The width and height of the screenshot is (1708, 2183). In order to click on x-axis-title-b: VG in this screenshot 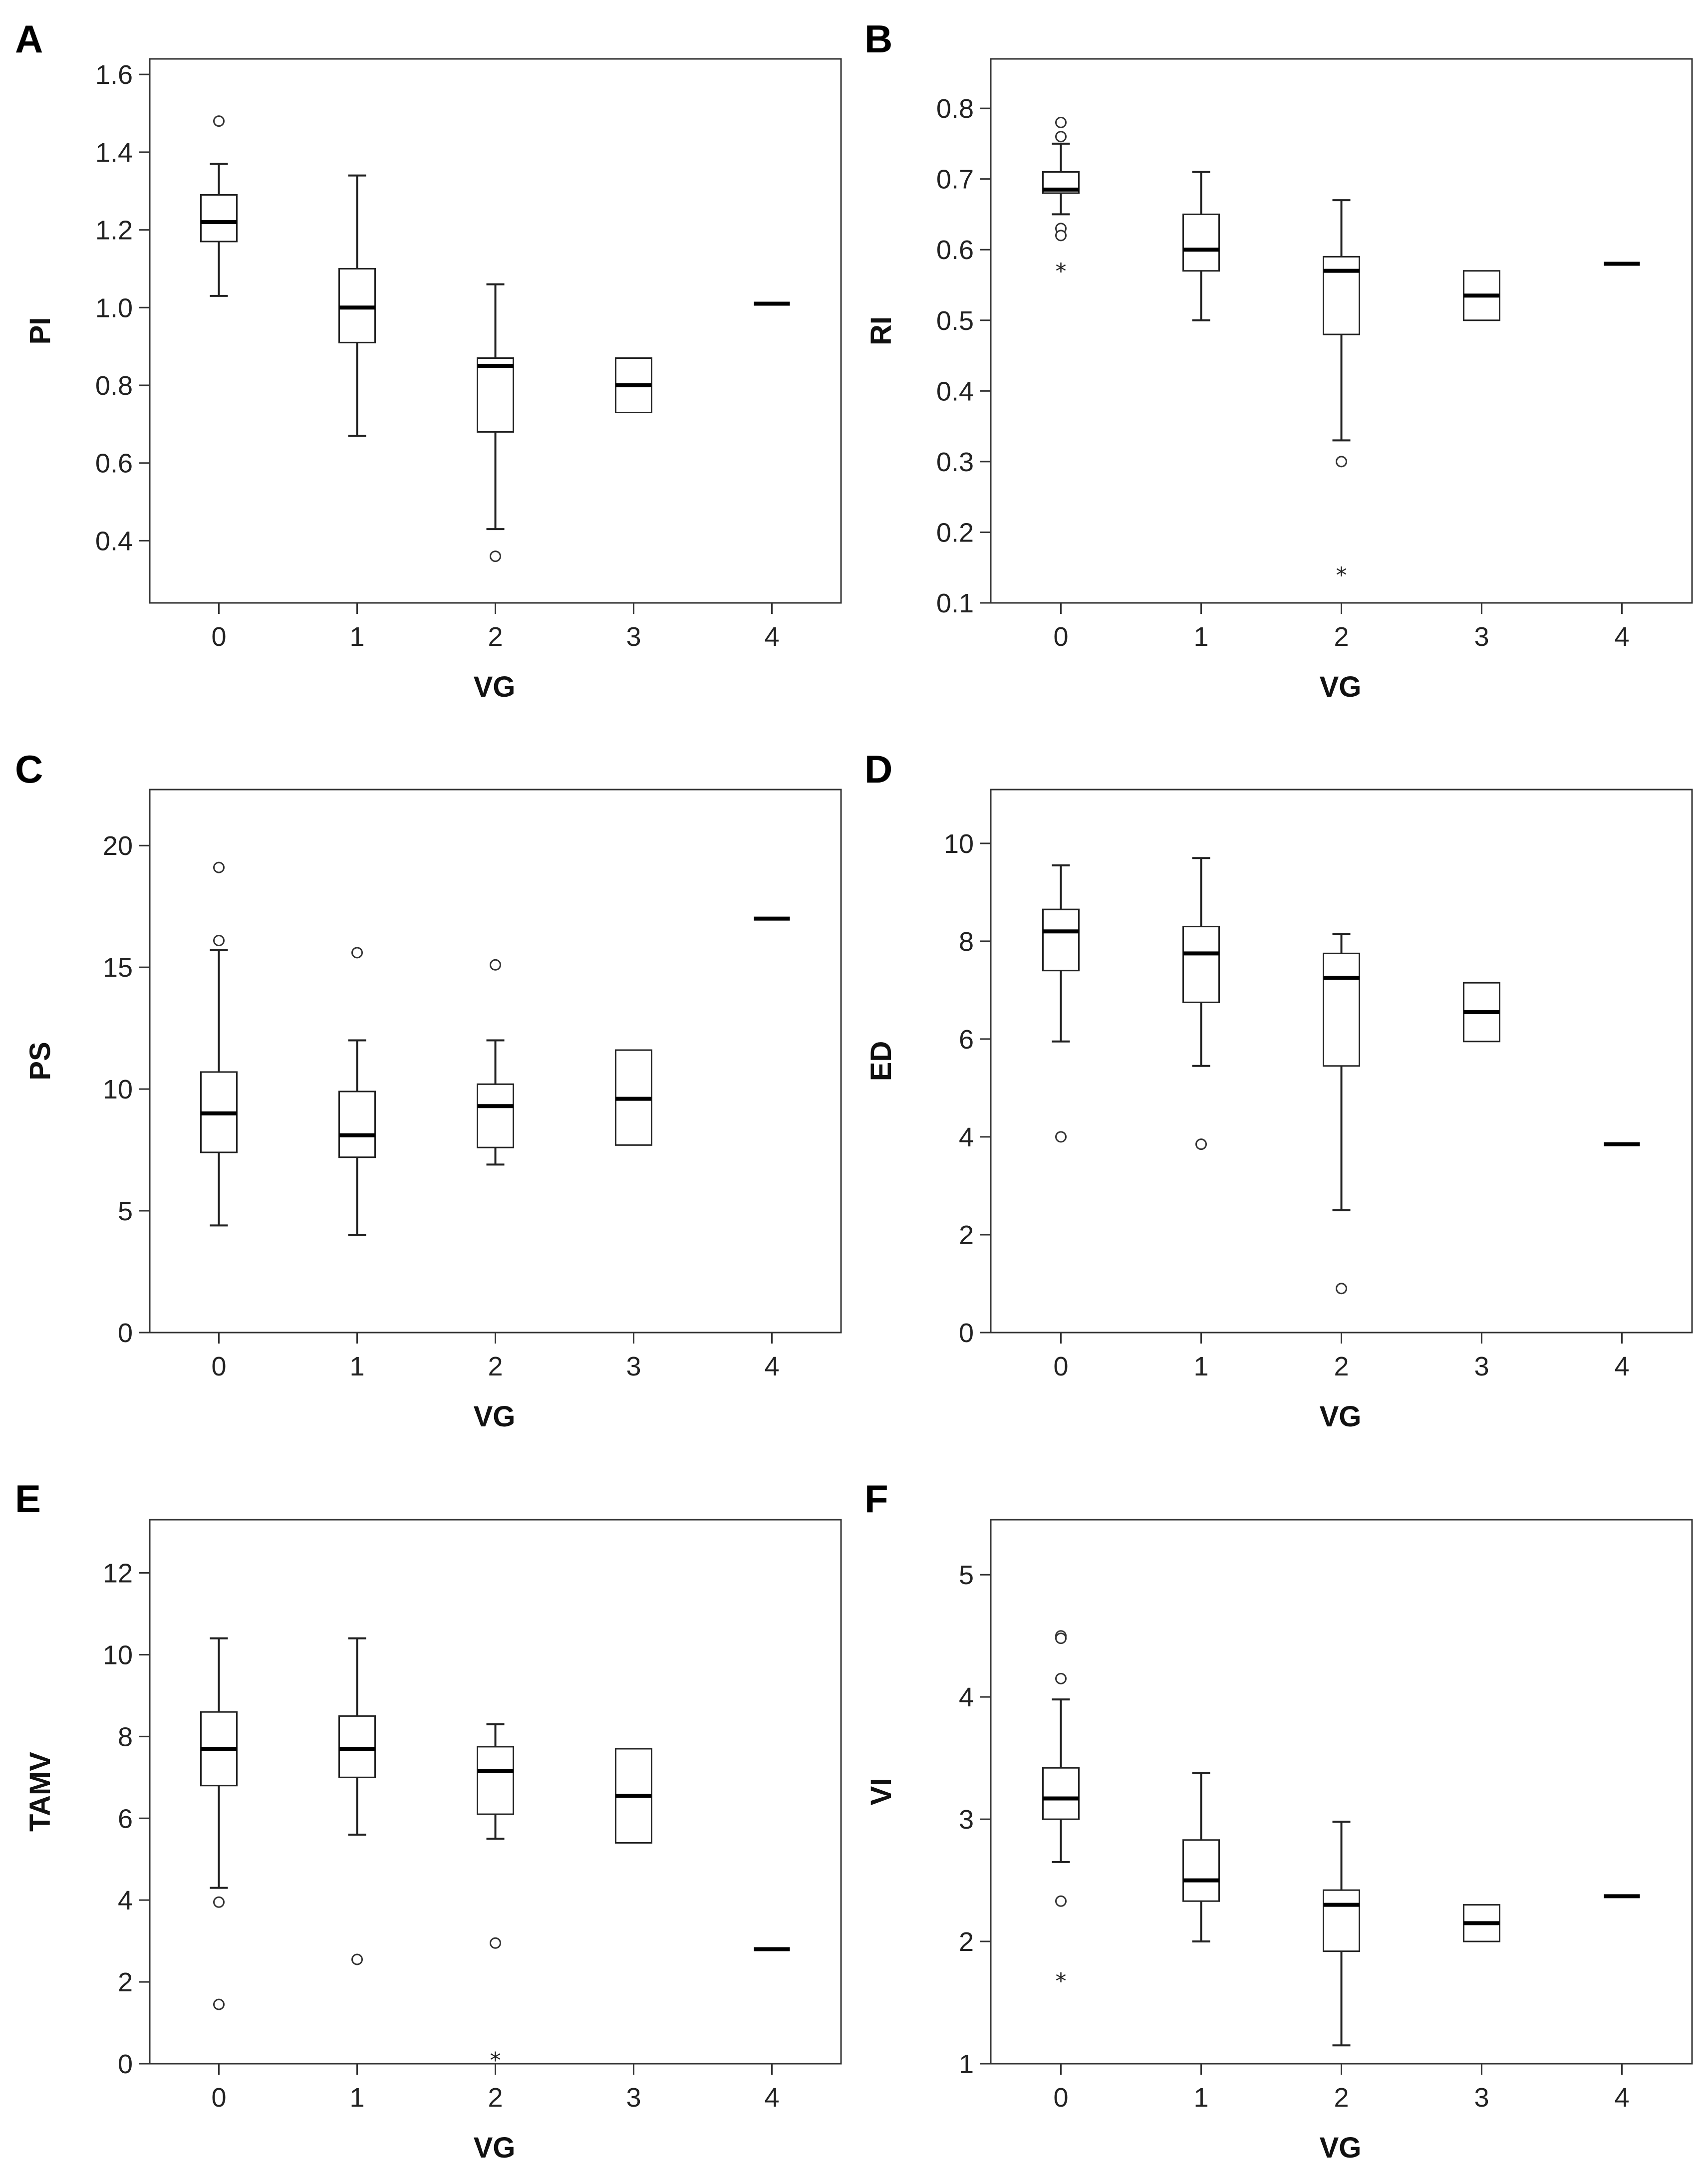, I will do `click(1341, 687)`.